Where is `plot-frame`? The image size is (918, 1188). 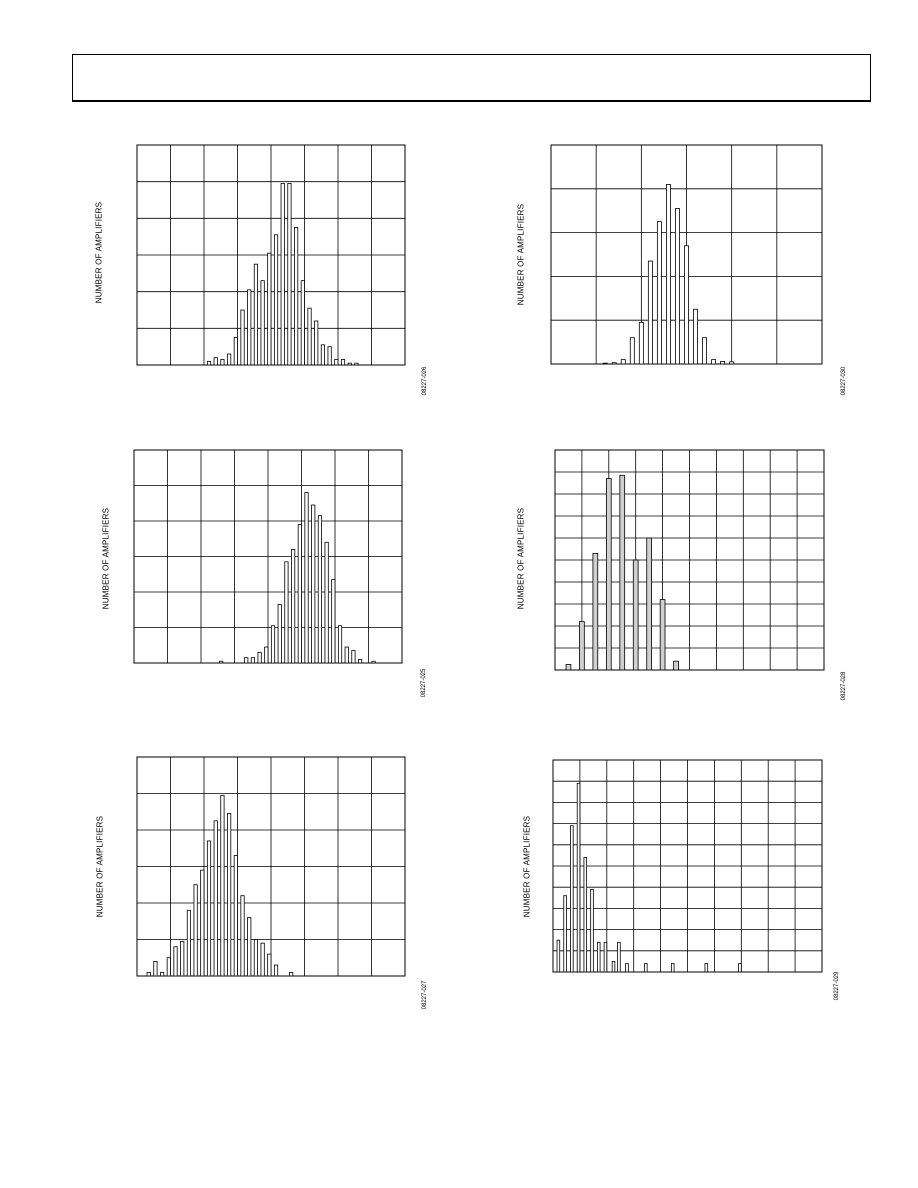 plot-frame is located at coordinates (687, 866).